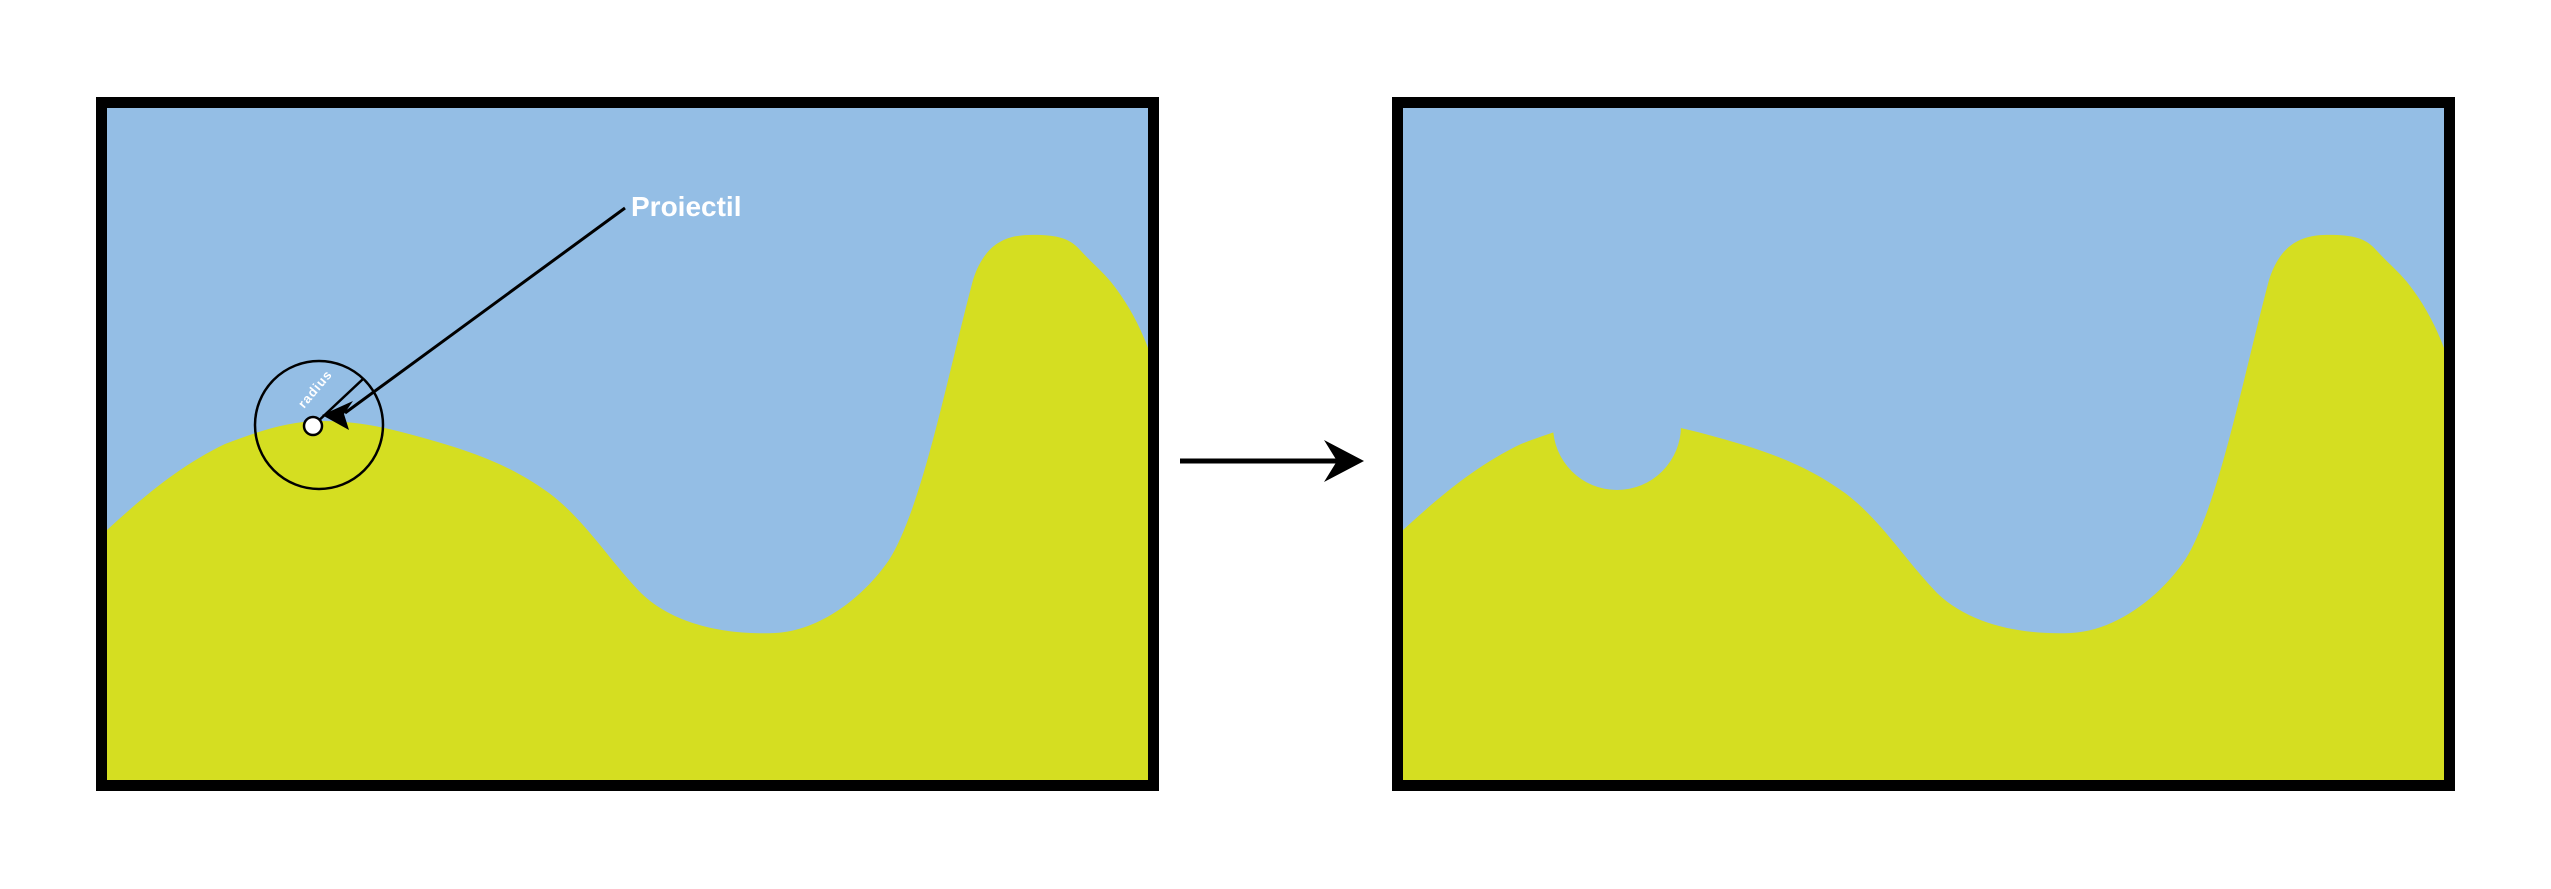  What do you see at coordinates (485, 310) in the screenshot?
I see `projectile-pointer-line` at bounding box center [485, 310].